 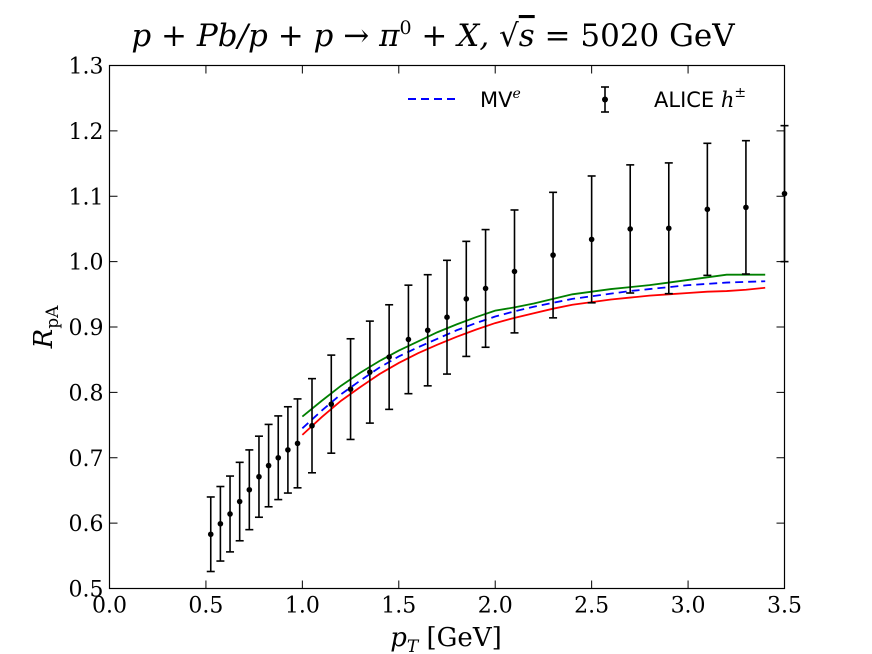 I want to click on legend-alice-label: ALICE h±, so click(x=700, y=98).